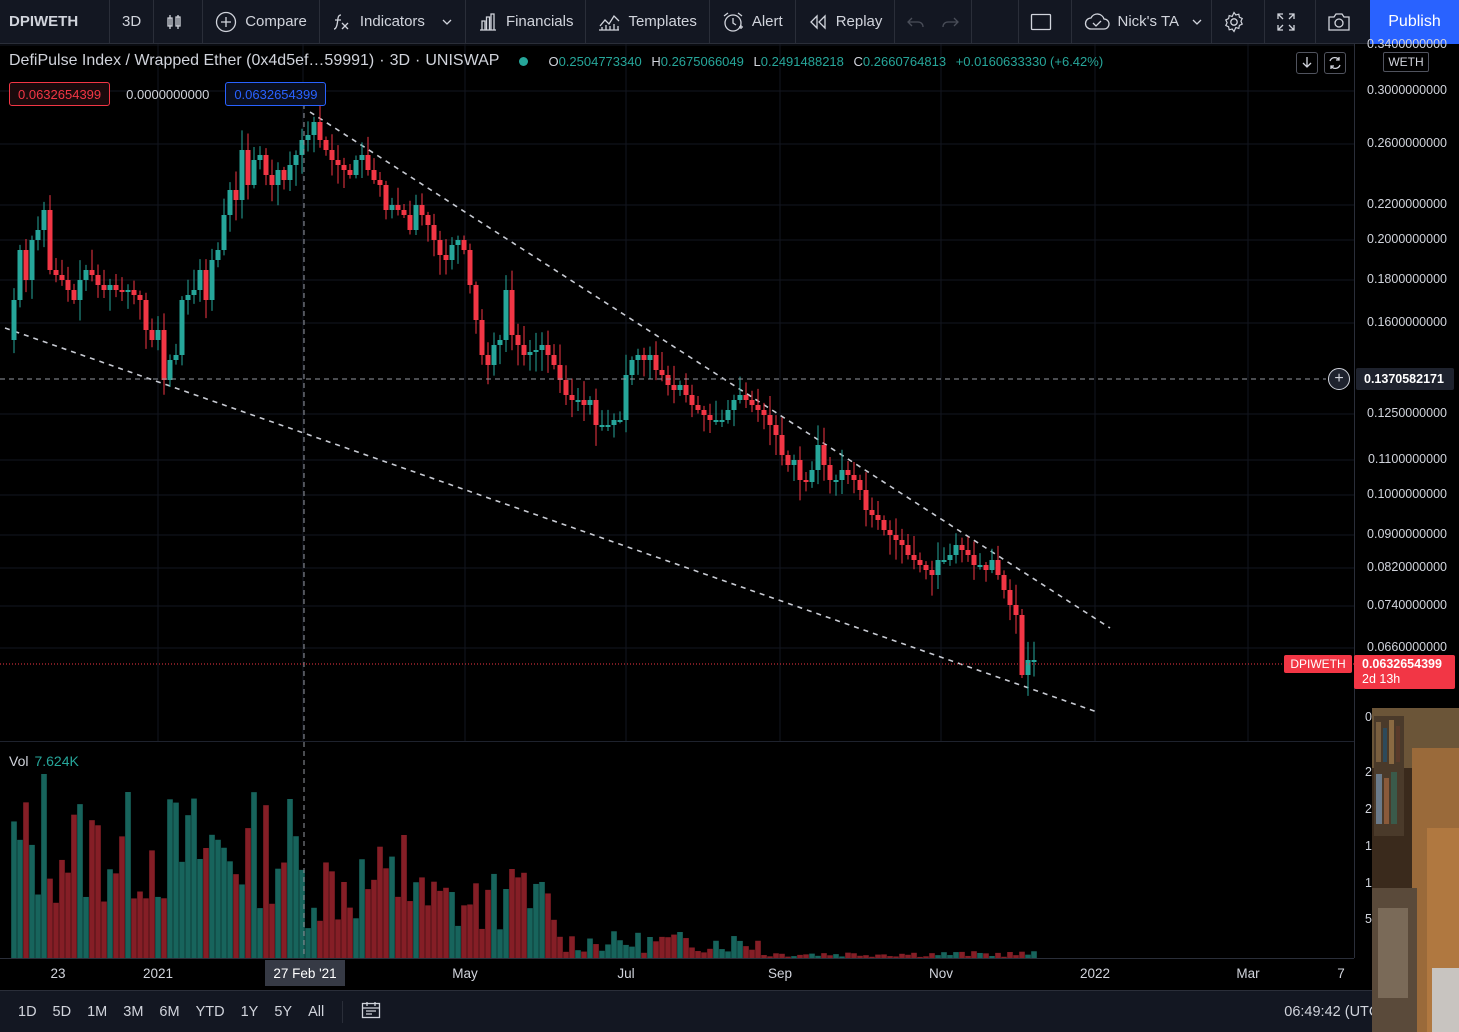  What do you see at coordinates (249, 1011) in the screenshot?
I see `range-1y: 1Y` at bounding box center [249, 1011].